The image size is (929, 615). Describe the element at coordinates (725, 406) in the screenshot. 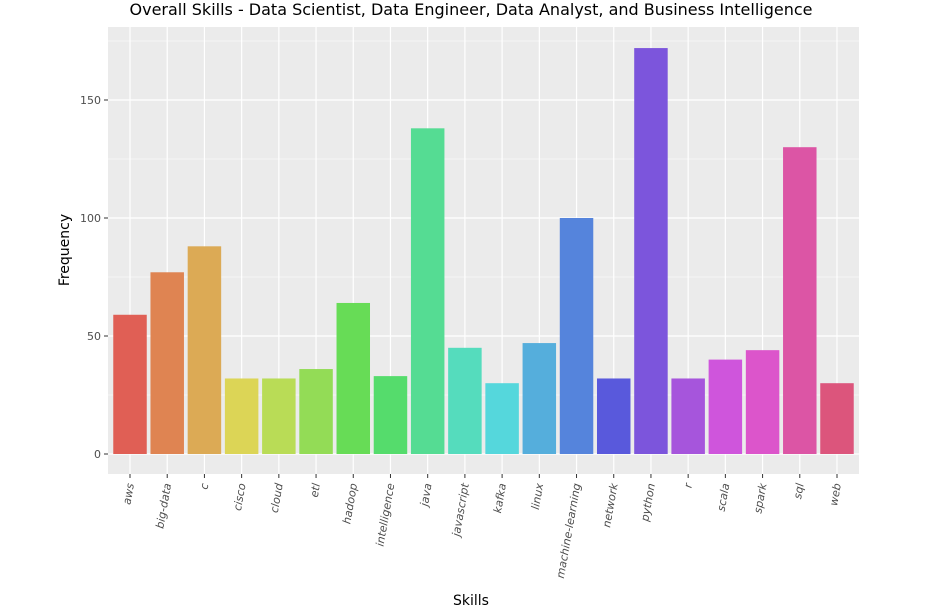

I see `bar-scala` at that location.